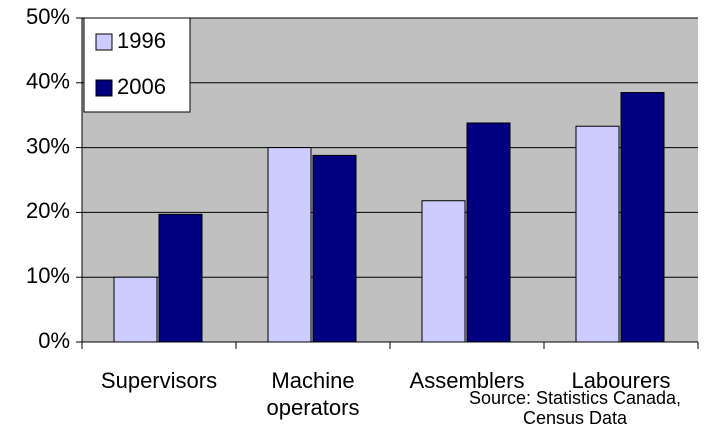 The width and height of the screenshot is (704, 430). What do you see at coordinates (313, 394) in the screenshot?
I see `x-tick-label: Machine operators` at bounding box center [313, 394].